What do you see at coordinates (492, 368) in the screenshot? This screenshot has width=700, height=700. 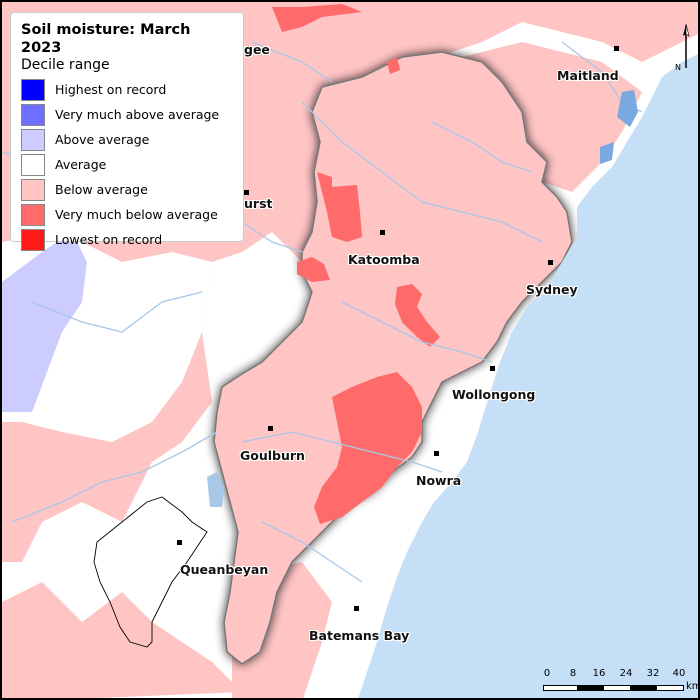 I see `town-marker-wollongong` at bounding box center [492, 368].